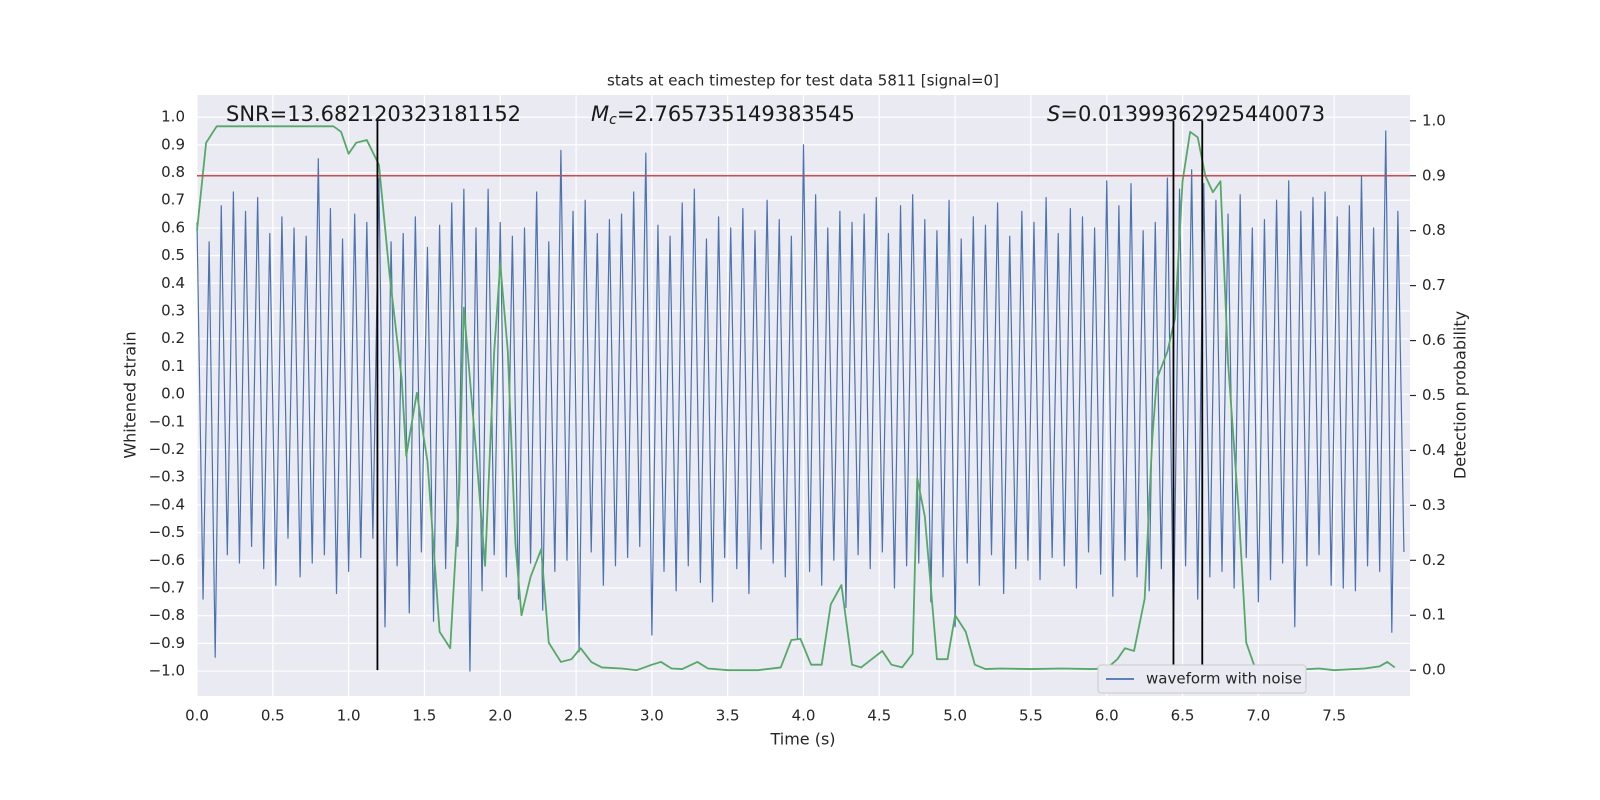  What do you see at coordinates (879, 716) in the screenshot?
I see `x-tick-label: 4.5` at bounding box center [879, 716].